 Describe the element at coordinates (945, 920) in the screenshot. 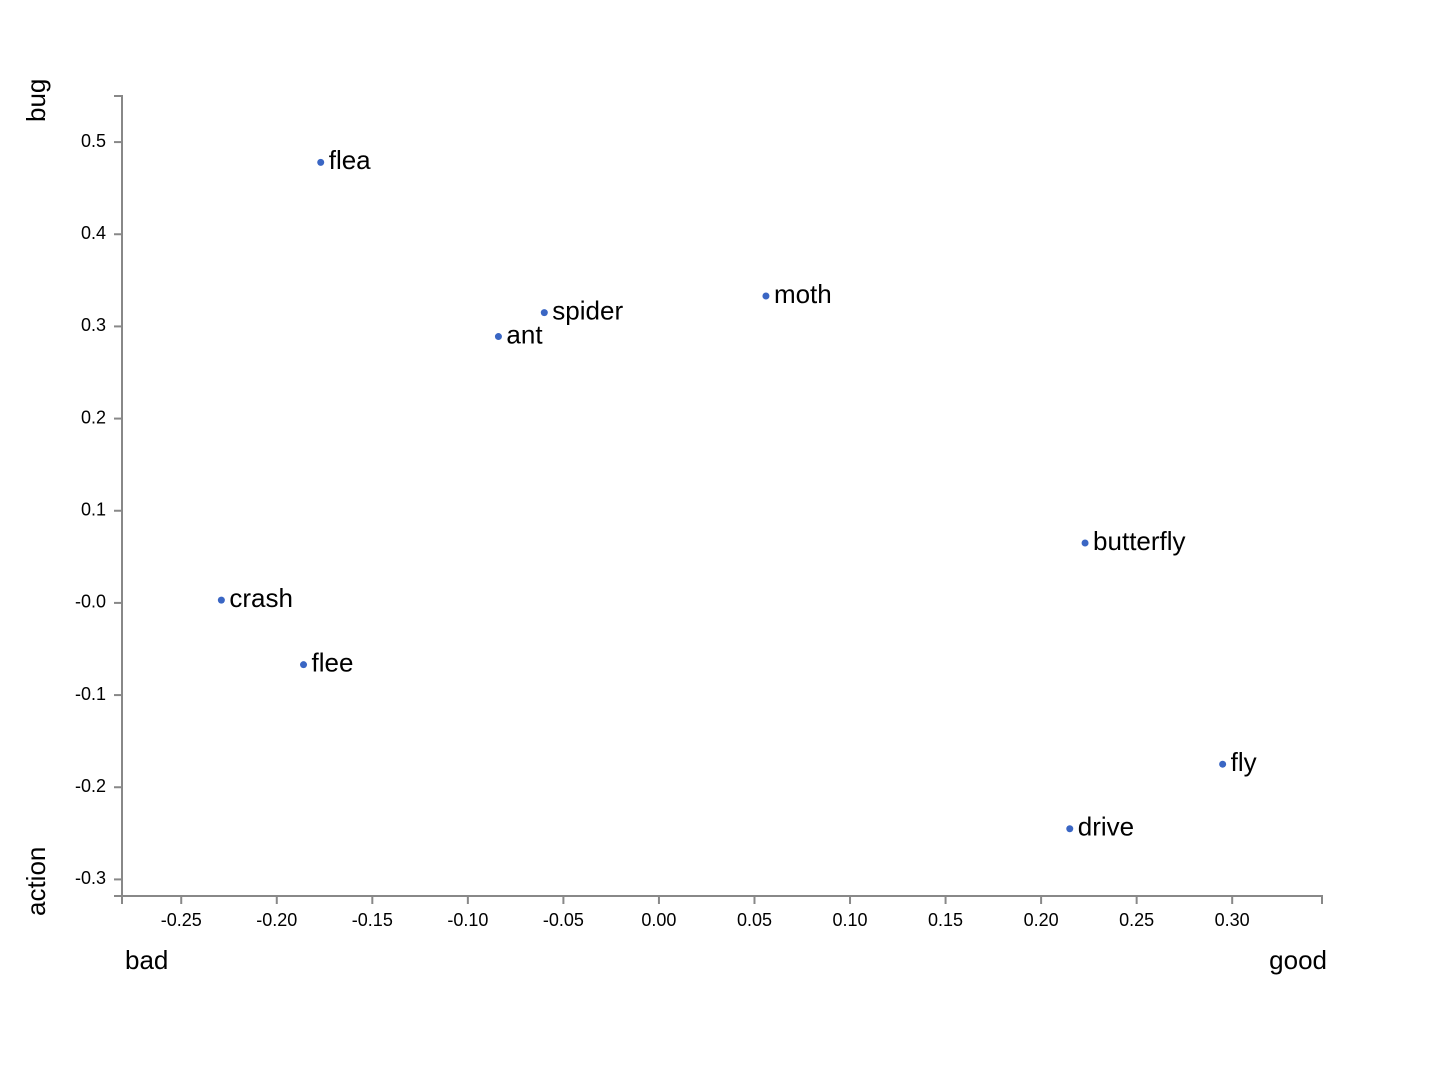

I see `x-tick-label: 0.15` at that location.